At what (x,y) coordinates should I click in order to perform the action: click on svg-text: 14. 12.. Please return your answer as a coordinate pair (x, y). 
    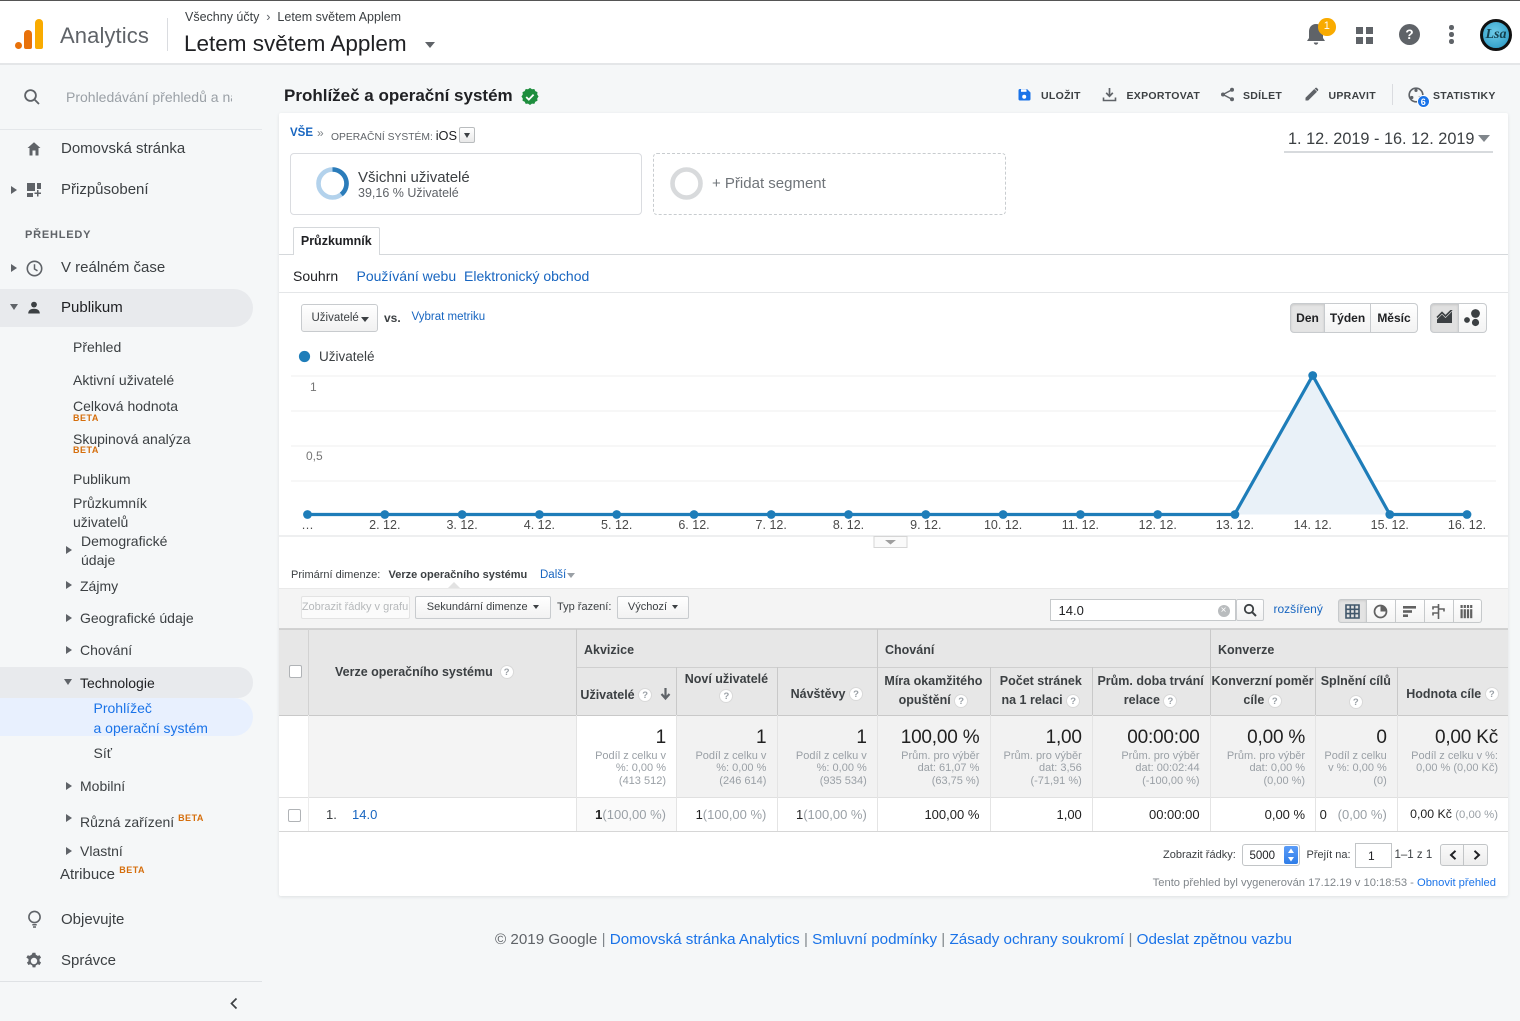
    Looking at the image, I should click on (1313, 525).